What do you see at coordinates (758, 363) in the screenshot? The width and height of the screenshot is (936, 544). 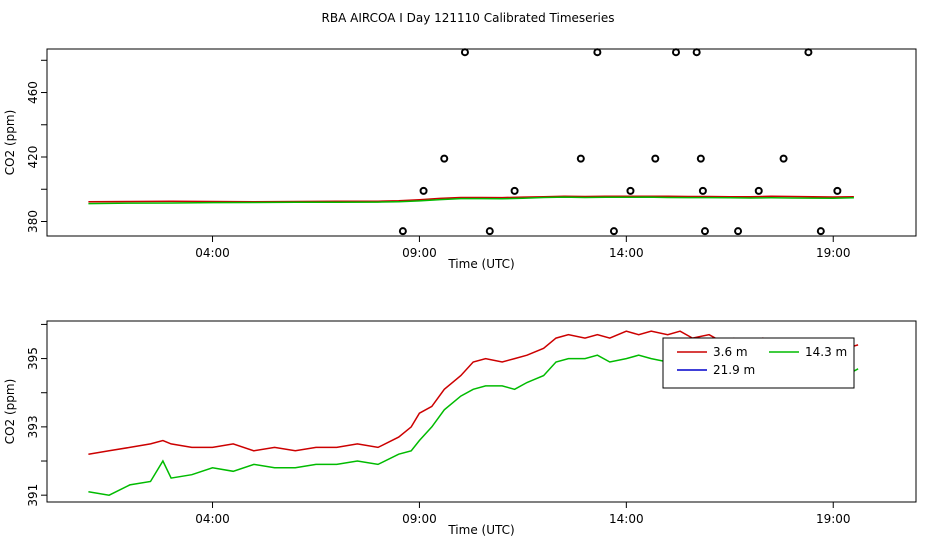 I see `legend-box` at bounding box center [758, 363].